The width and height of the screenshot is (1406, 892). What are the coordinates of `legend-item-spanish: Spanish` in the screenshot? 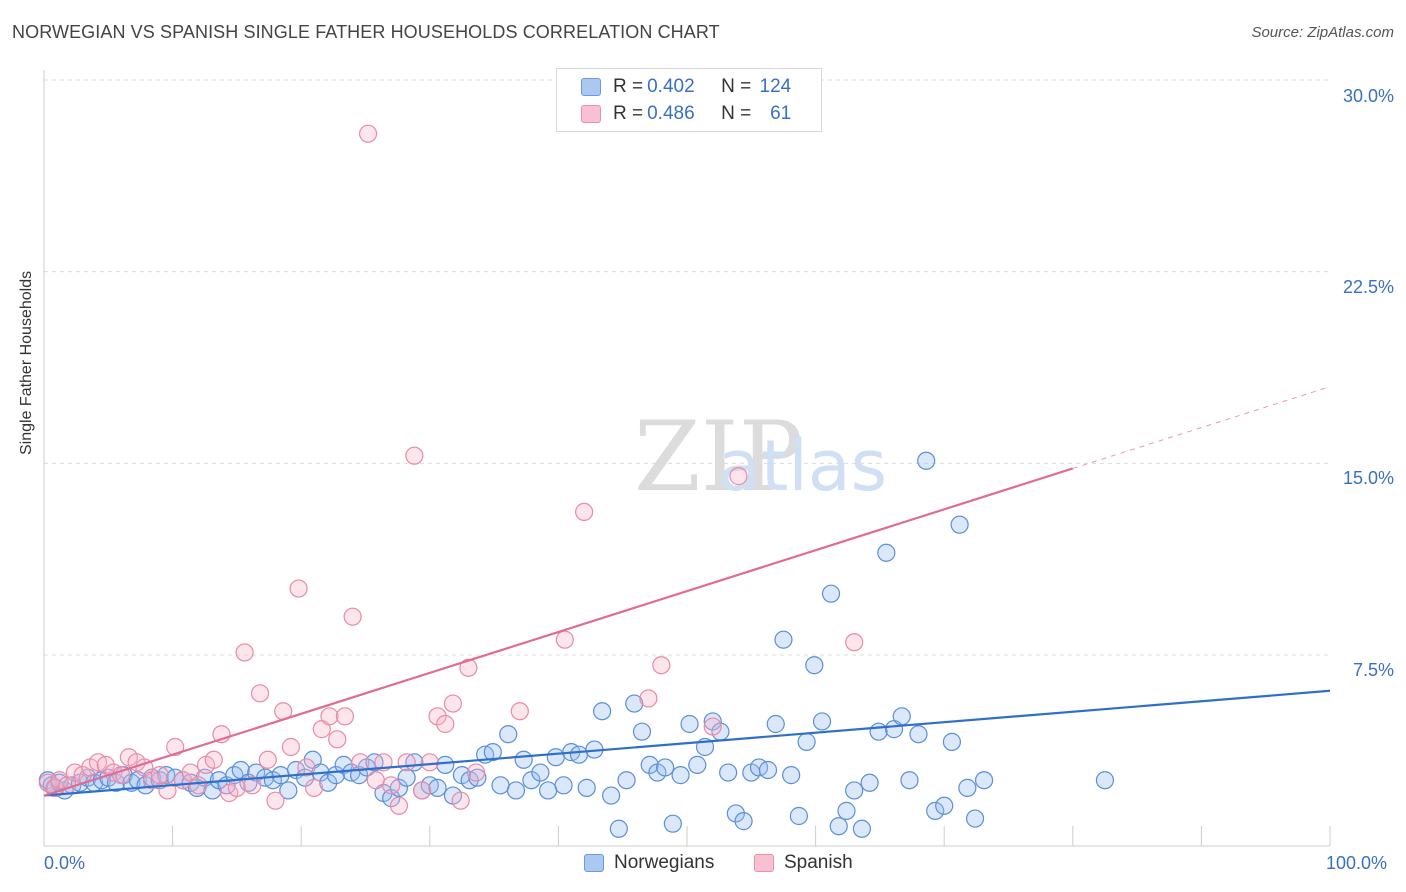 It's located at (803, 863).